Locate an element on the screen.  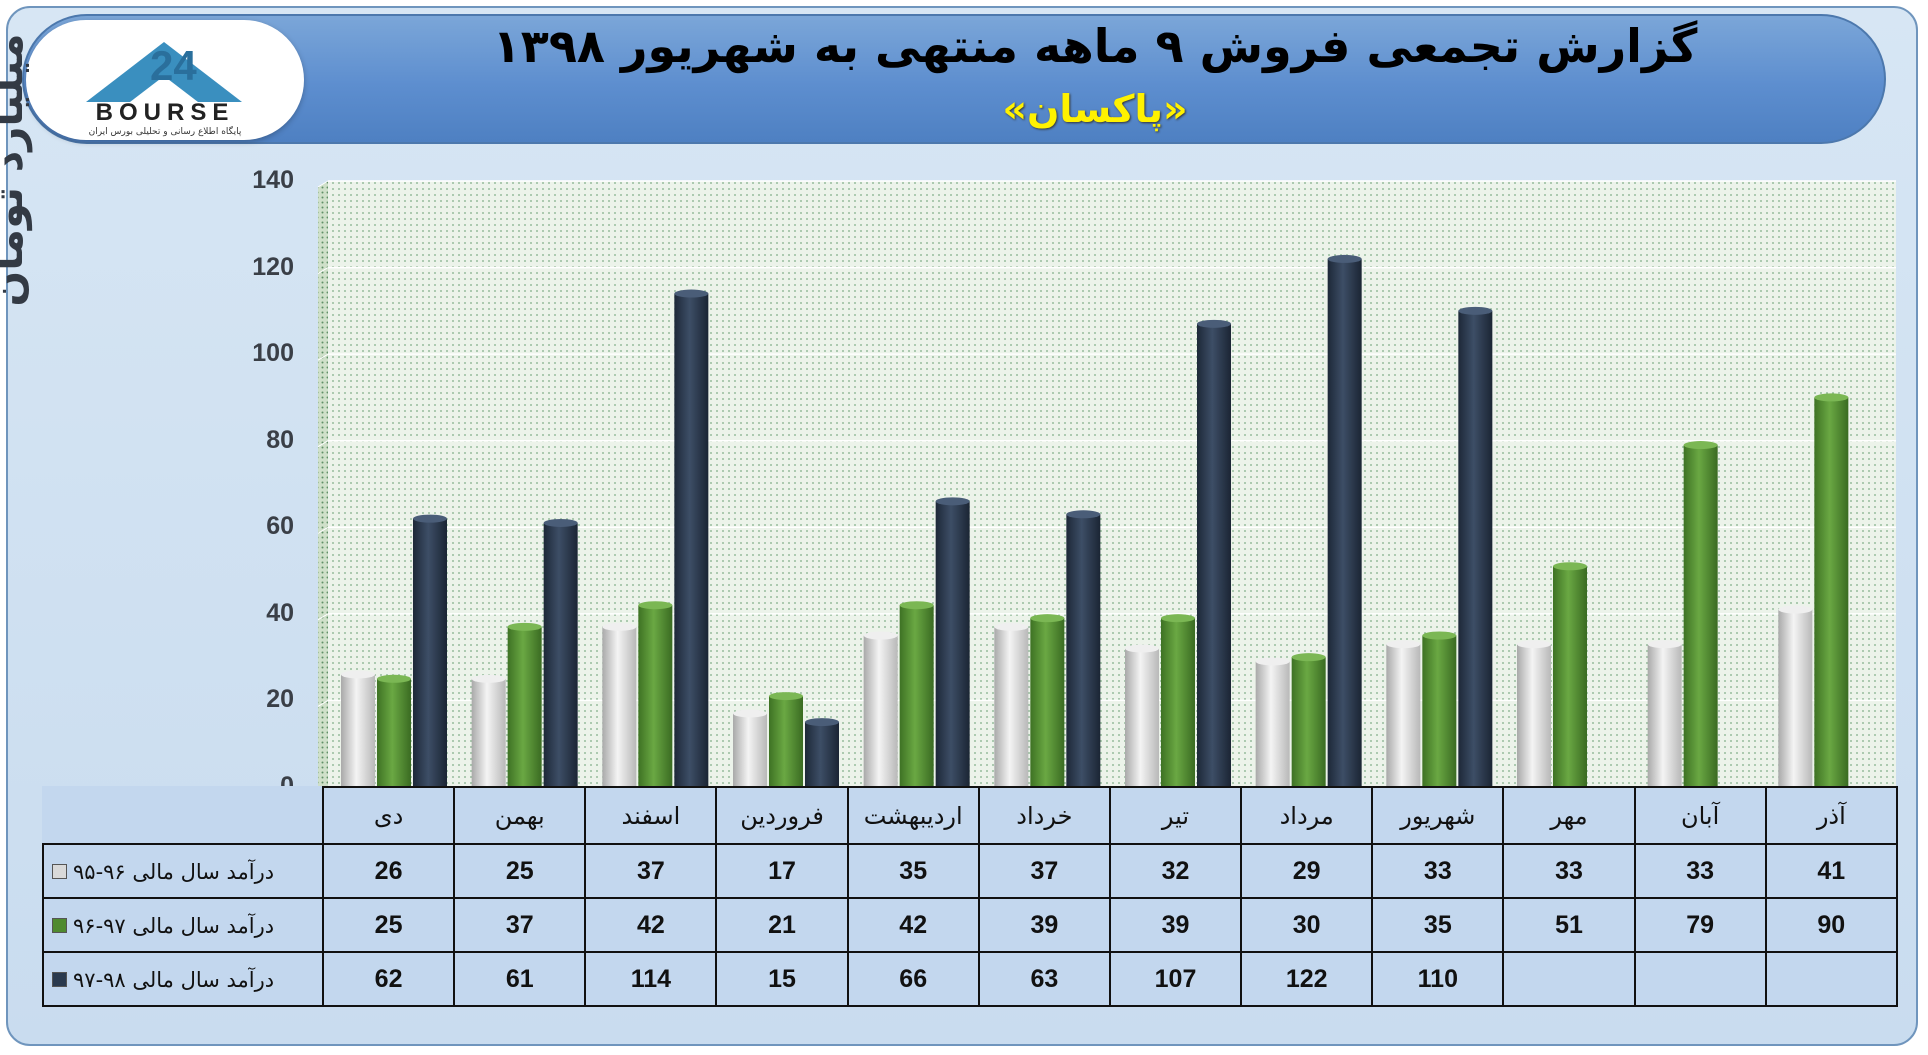
data-label: 122 is located at coordinates (1307, 979).